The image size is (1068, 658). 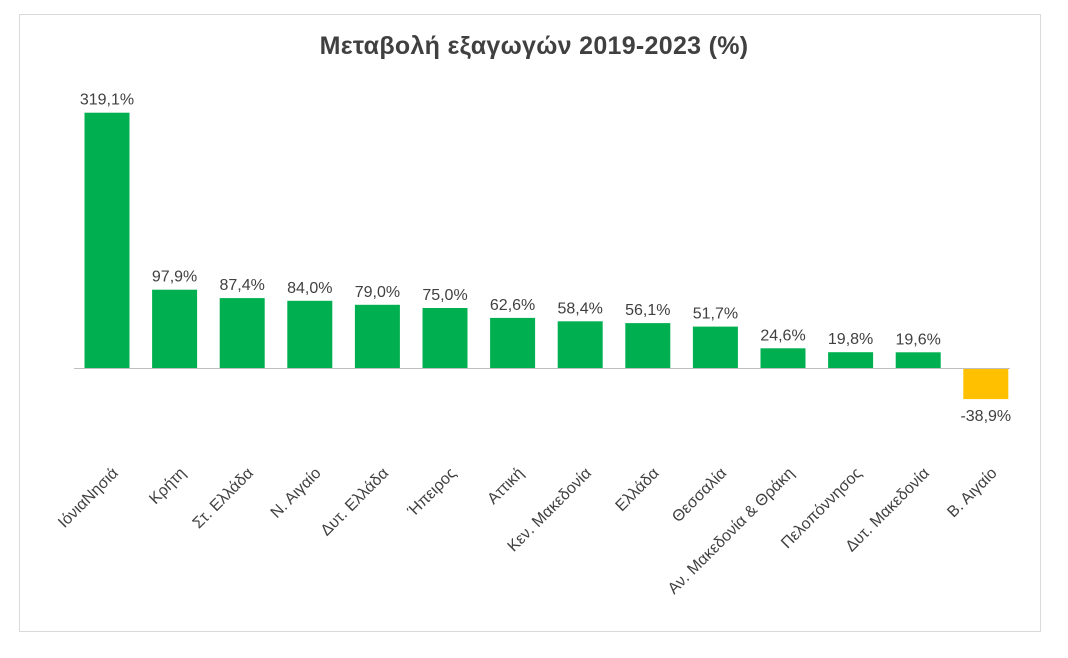 I want to click on data-label: 87,4%, so click(x=242, y=285).